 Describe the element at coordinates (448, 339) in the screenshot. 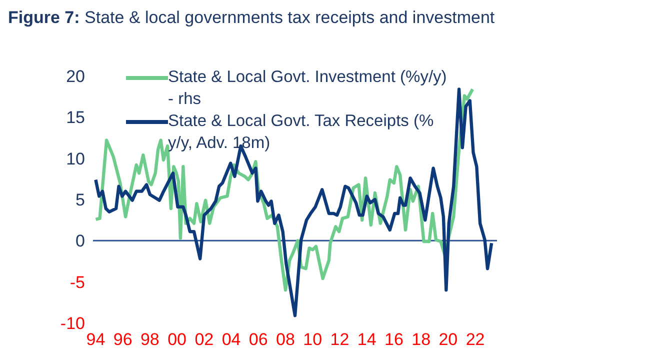

I see `x-tick-label: 20` at that location.